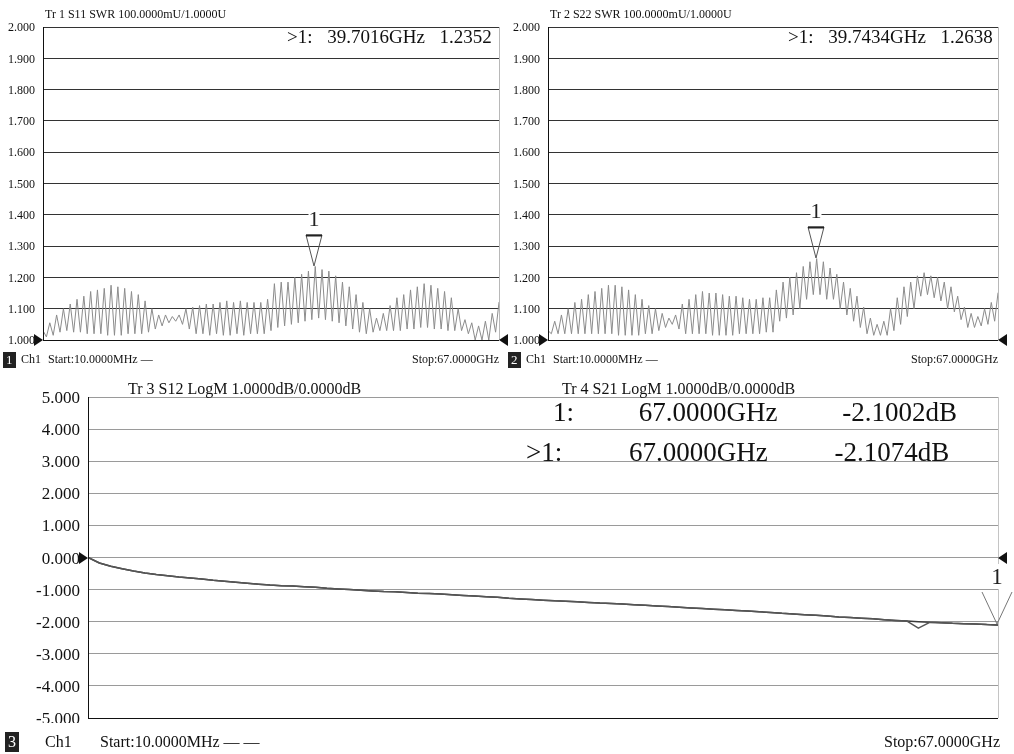  I want to click on y-tick-label: -2.000, so click(58, 622).